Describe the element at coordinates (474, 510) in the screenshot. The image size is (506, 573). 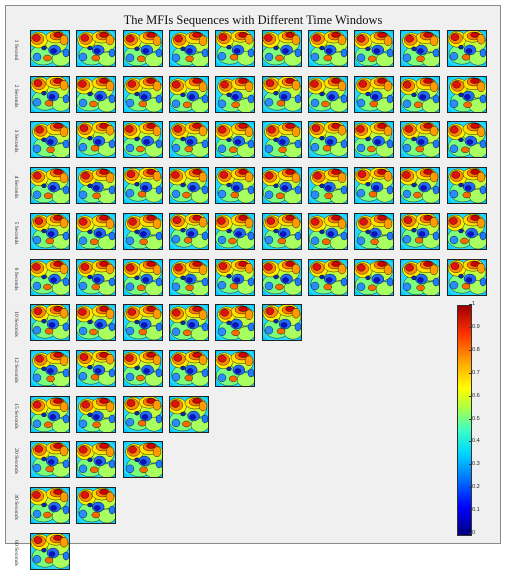
I see `colorbar-tick-label: 0.1` at that location.